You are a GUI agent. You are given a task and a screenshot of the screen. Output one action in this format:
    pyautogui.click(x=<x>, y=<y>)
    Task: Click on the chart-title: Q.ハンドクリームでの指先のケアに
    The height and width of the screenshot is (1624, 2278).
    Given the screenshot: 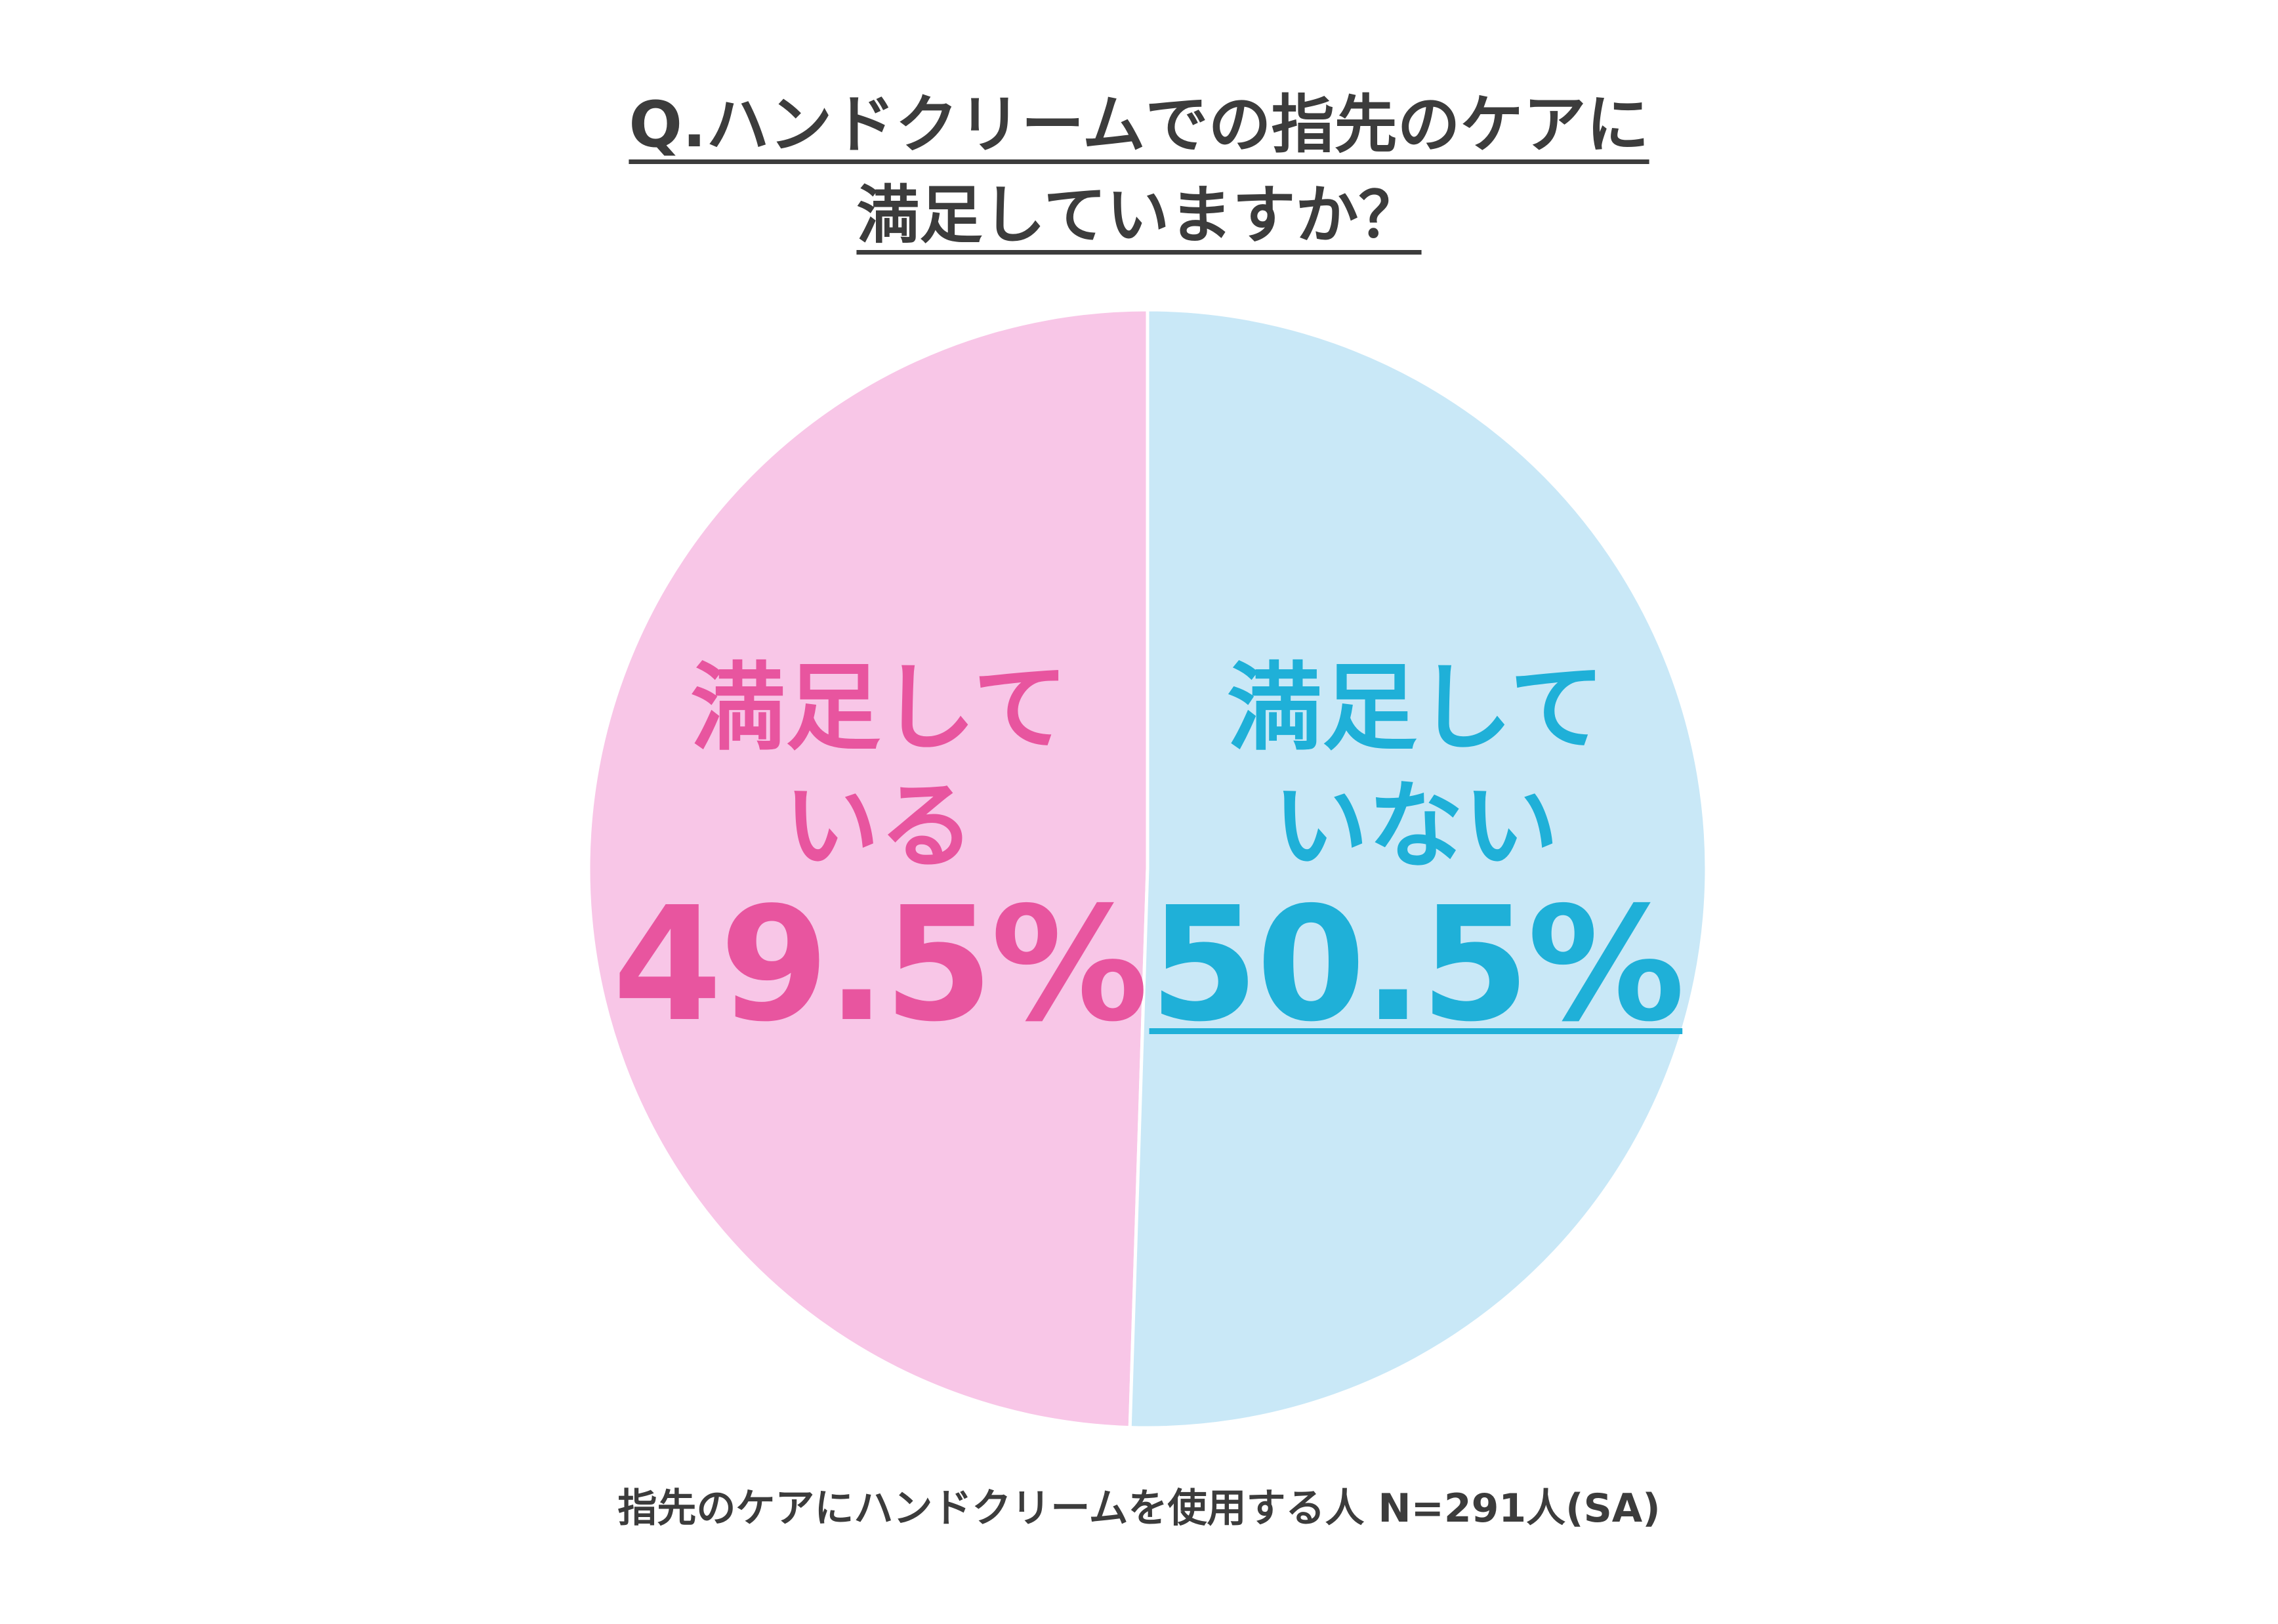 What is the action you would take?
    pyautogui.click(x=1139, y=124)
    